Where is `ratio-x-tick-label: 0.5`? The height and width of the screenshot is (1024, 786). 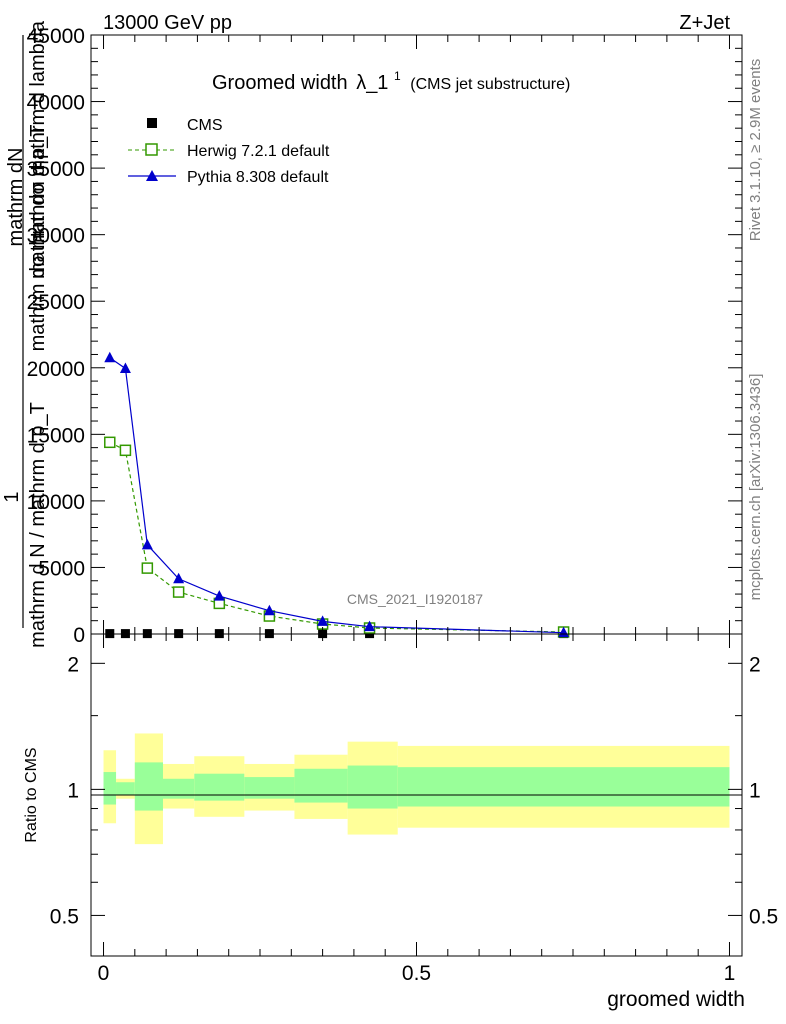
ratio-x-tick-label: 0.5 is located at coordinates (416, 973).